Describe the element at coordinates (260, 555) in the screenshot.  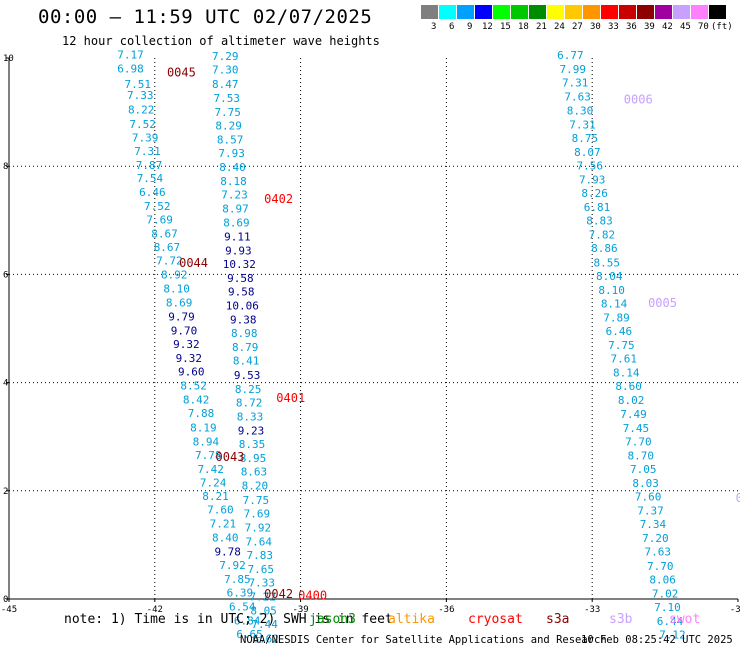
I see `swh-value: 7.83` at that location.